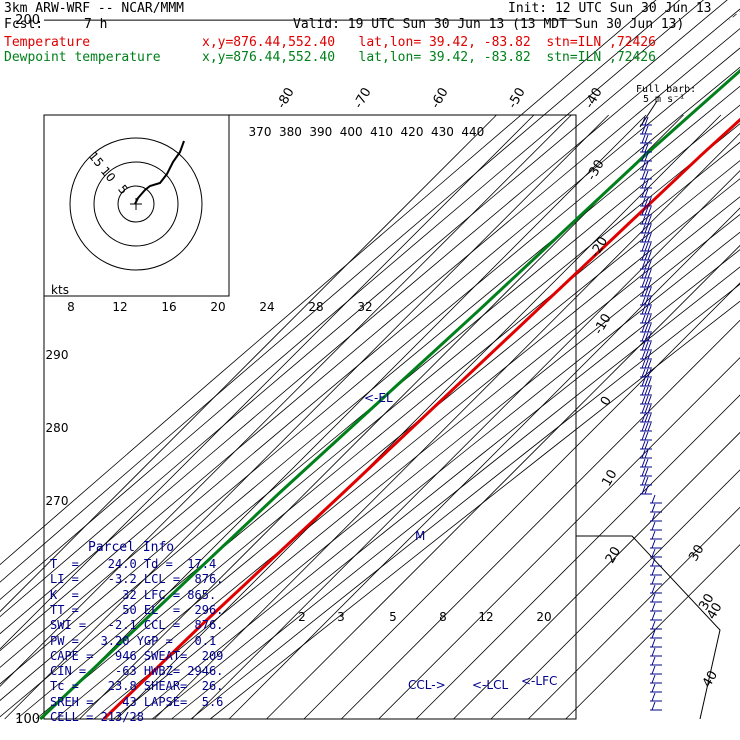 The image size is (740, 740). What do you see at coordinates (427, 685) in the screenshot?
I see `ccl-label: CCL->` at bounding box center [427, 685].